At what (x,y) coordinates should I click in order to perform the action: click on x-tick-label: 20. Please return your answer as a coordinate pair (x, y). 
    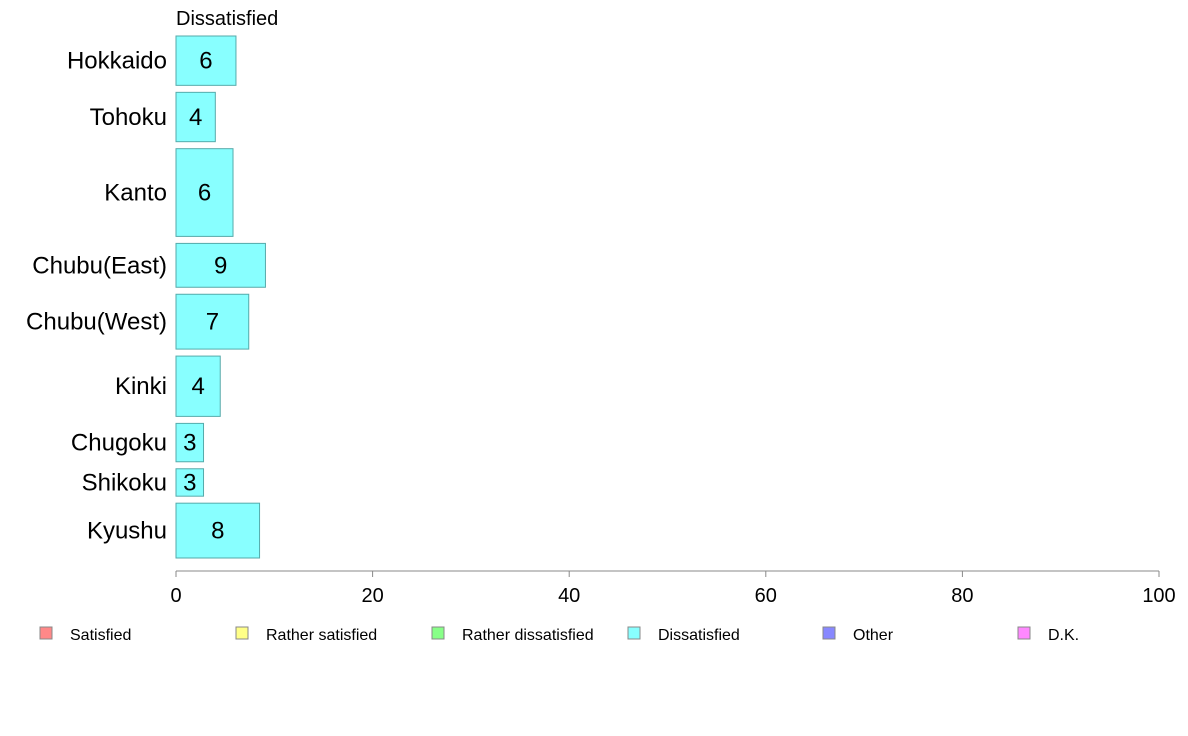
    Looking at the image, I should click on (372, 596).